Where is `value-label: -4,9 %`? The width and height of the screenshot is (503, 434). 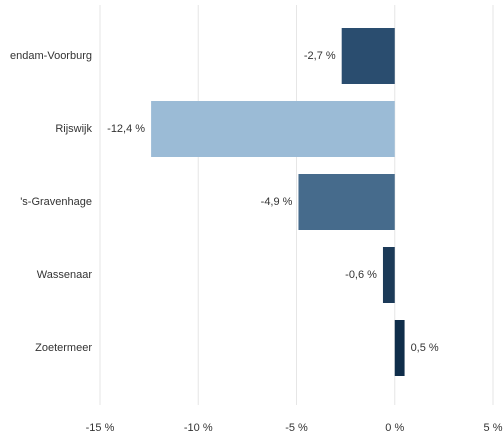 value-label: -4,9 % is located at coordinates (277, 202).